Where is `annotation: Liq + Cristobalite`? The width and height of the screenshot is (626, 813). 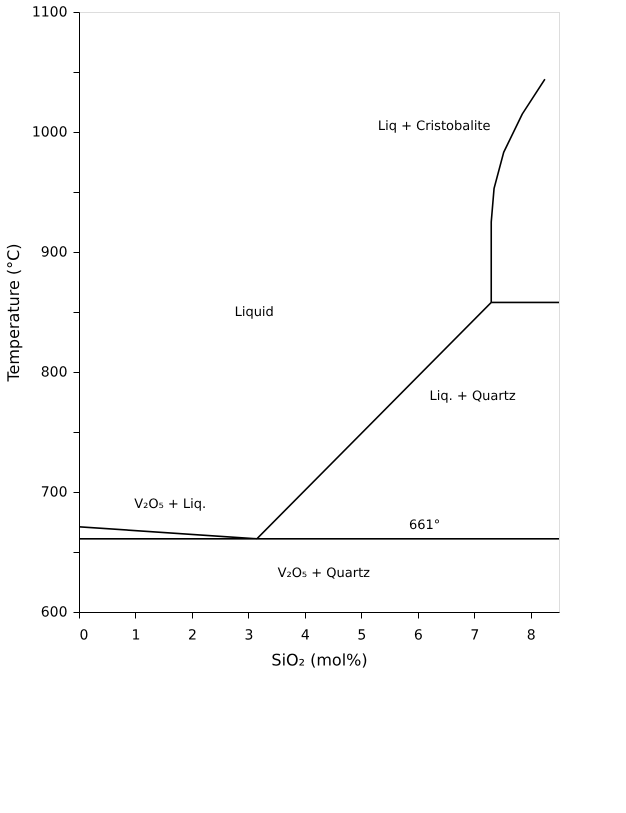
annotation: Liq + Cristobalite is located at coordinates (434, 126).